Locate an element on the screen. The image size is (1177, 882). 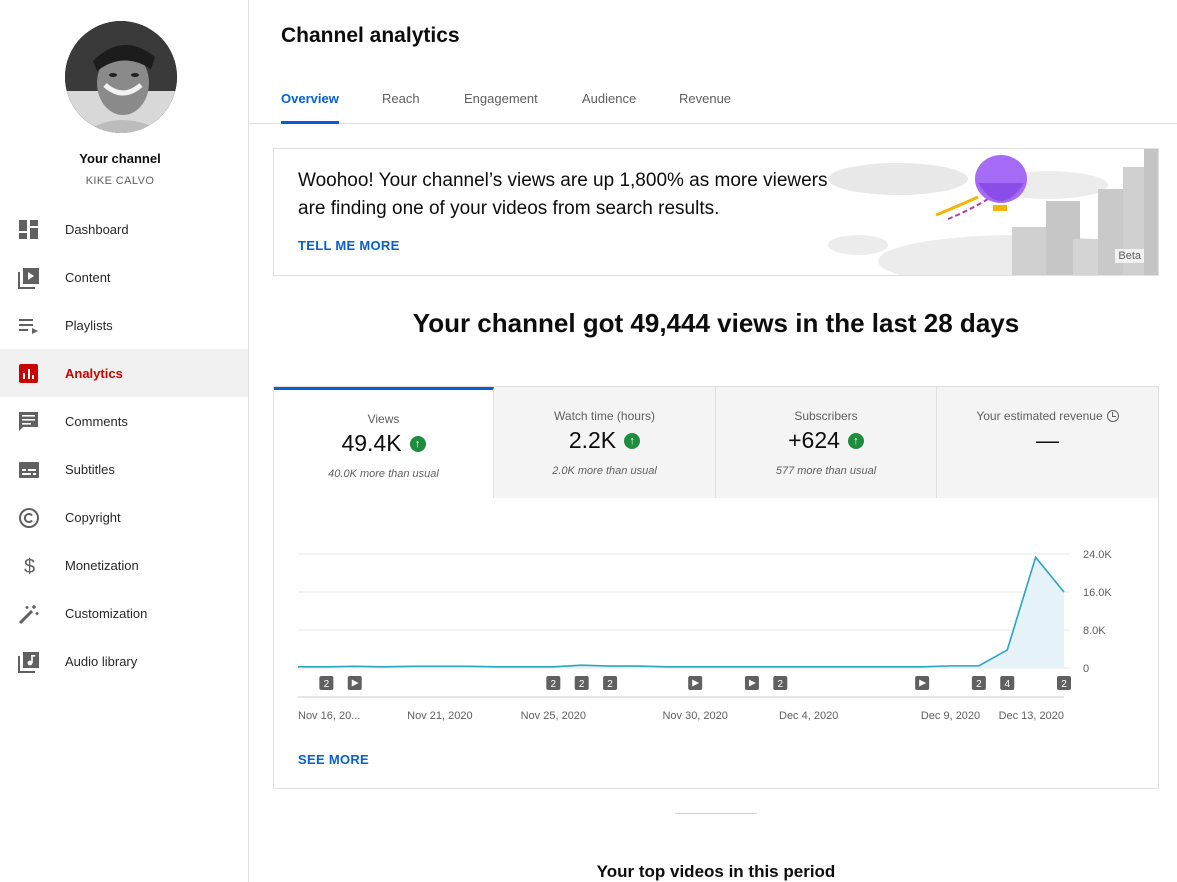
metric-value-text: 49.4K is located at coordinates (371, 443).